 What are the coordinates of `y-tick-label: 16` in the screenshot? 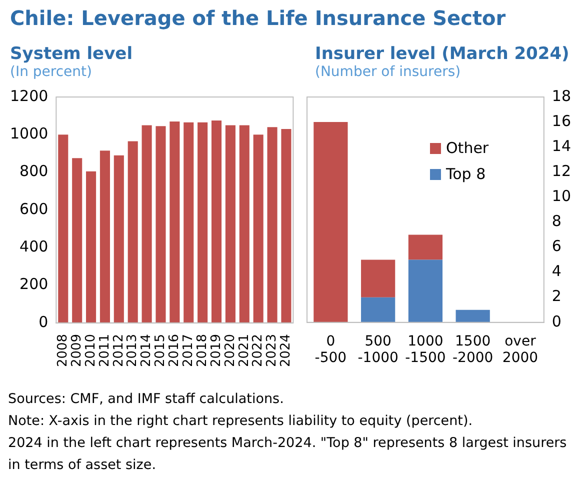 It's located at (562, 121).